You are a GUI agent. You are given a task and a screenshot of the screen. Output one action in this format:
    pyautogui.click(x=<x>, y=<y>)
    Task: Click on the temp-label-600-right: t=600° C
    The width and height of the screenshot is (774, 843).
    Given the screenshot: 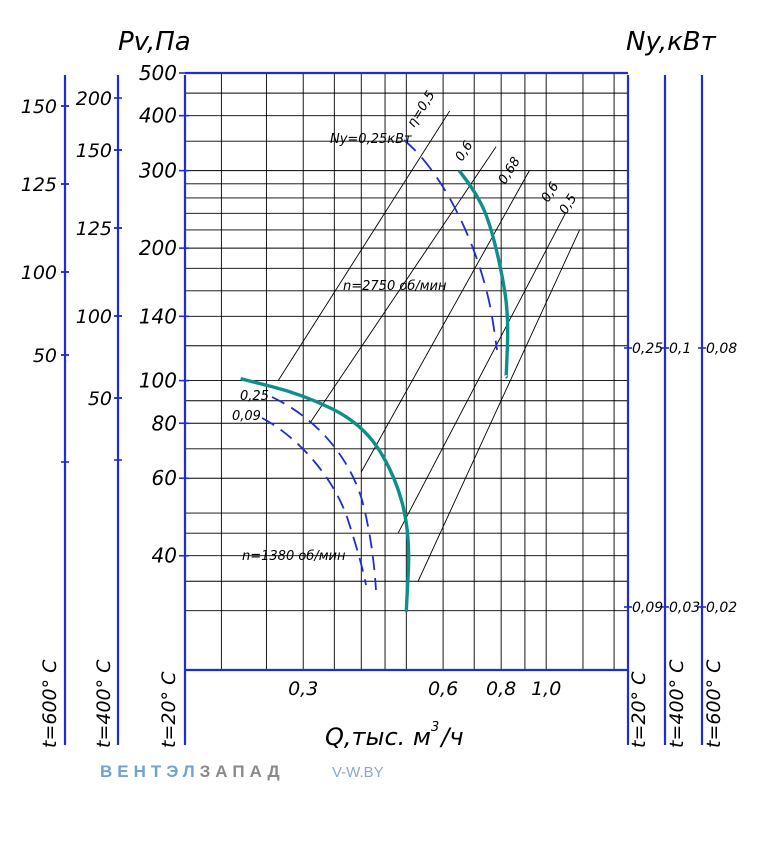 What is the action you would take?
    pyautogui.click(x=714, y=703)
    